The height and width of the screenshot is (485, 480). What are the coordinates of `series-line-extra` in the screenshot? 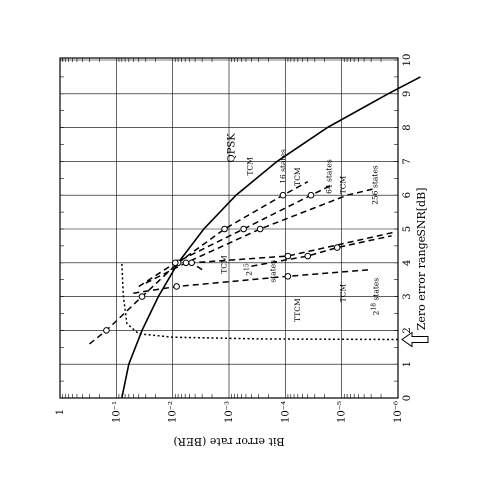 It's located at (291, 251).